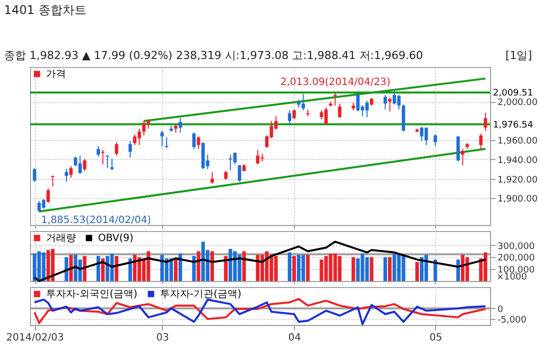 This screenshot has height=363, width=540. Describe the element at coordinates (518, 103) in the screenshot. I see `y-tick-label: 2,000.00` at that location.